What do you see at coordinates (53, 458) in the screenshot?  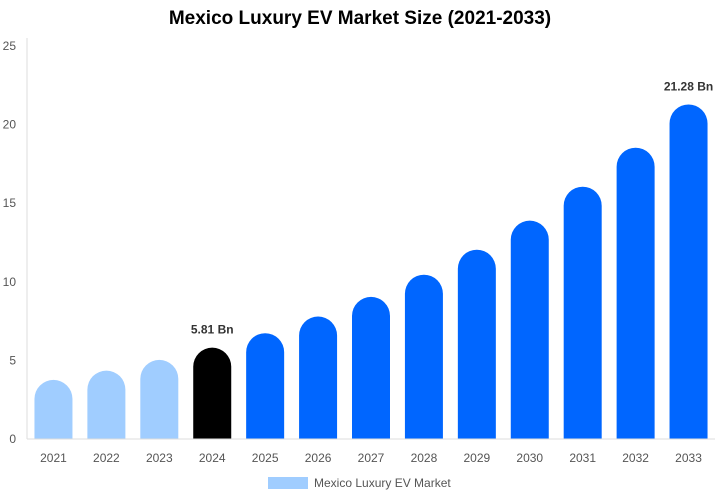 I see `x-tick-label: 2021` at bounding box center [53, 458].